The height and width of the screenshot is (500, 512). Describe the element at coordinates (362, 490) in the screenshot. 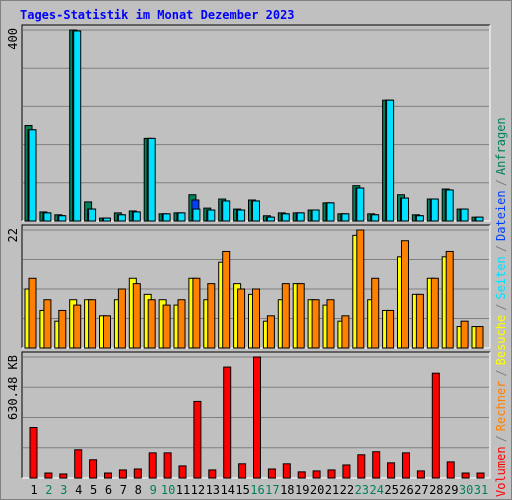

I see `x-tick-label: 23` at that location.